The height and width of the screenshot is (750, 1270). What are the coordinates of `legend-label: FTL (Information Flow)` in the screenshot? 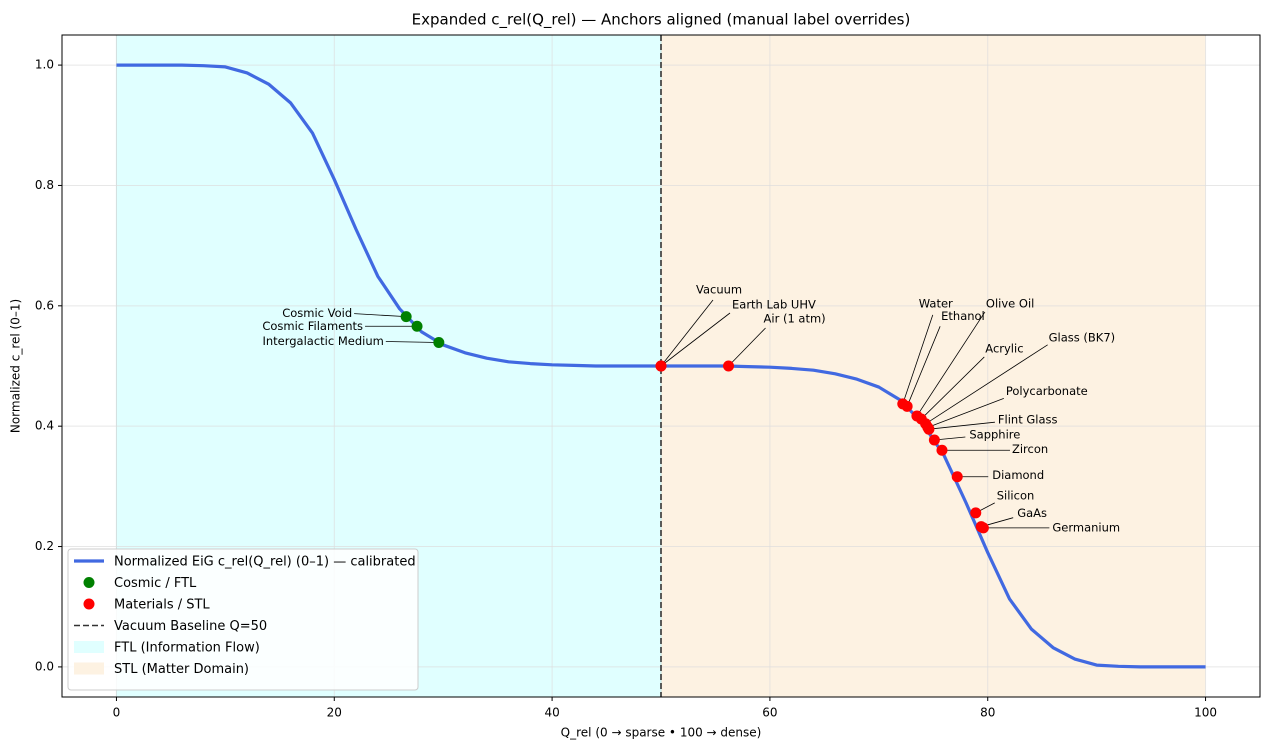 It's located at (187, 648).